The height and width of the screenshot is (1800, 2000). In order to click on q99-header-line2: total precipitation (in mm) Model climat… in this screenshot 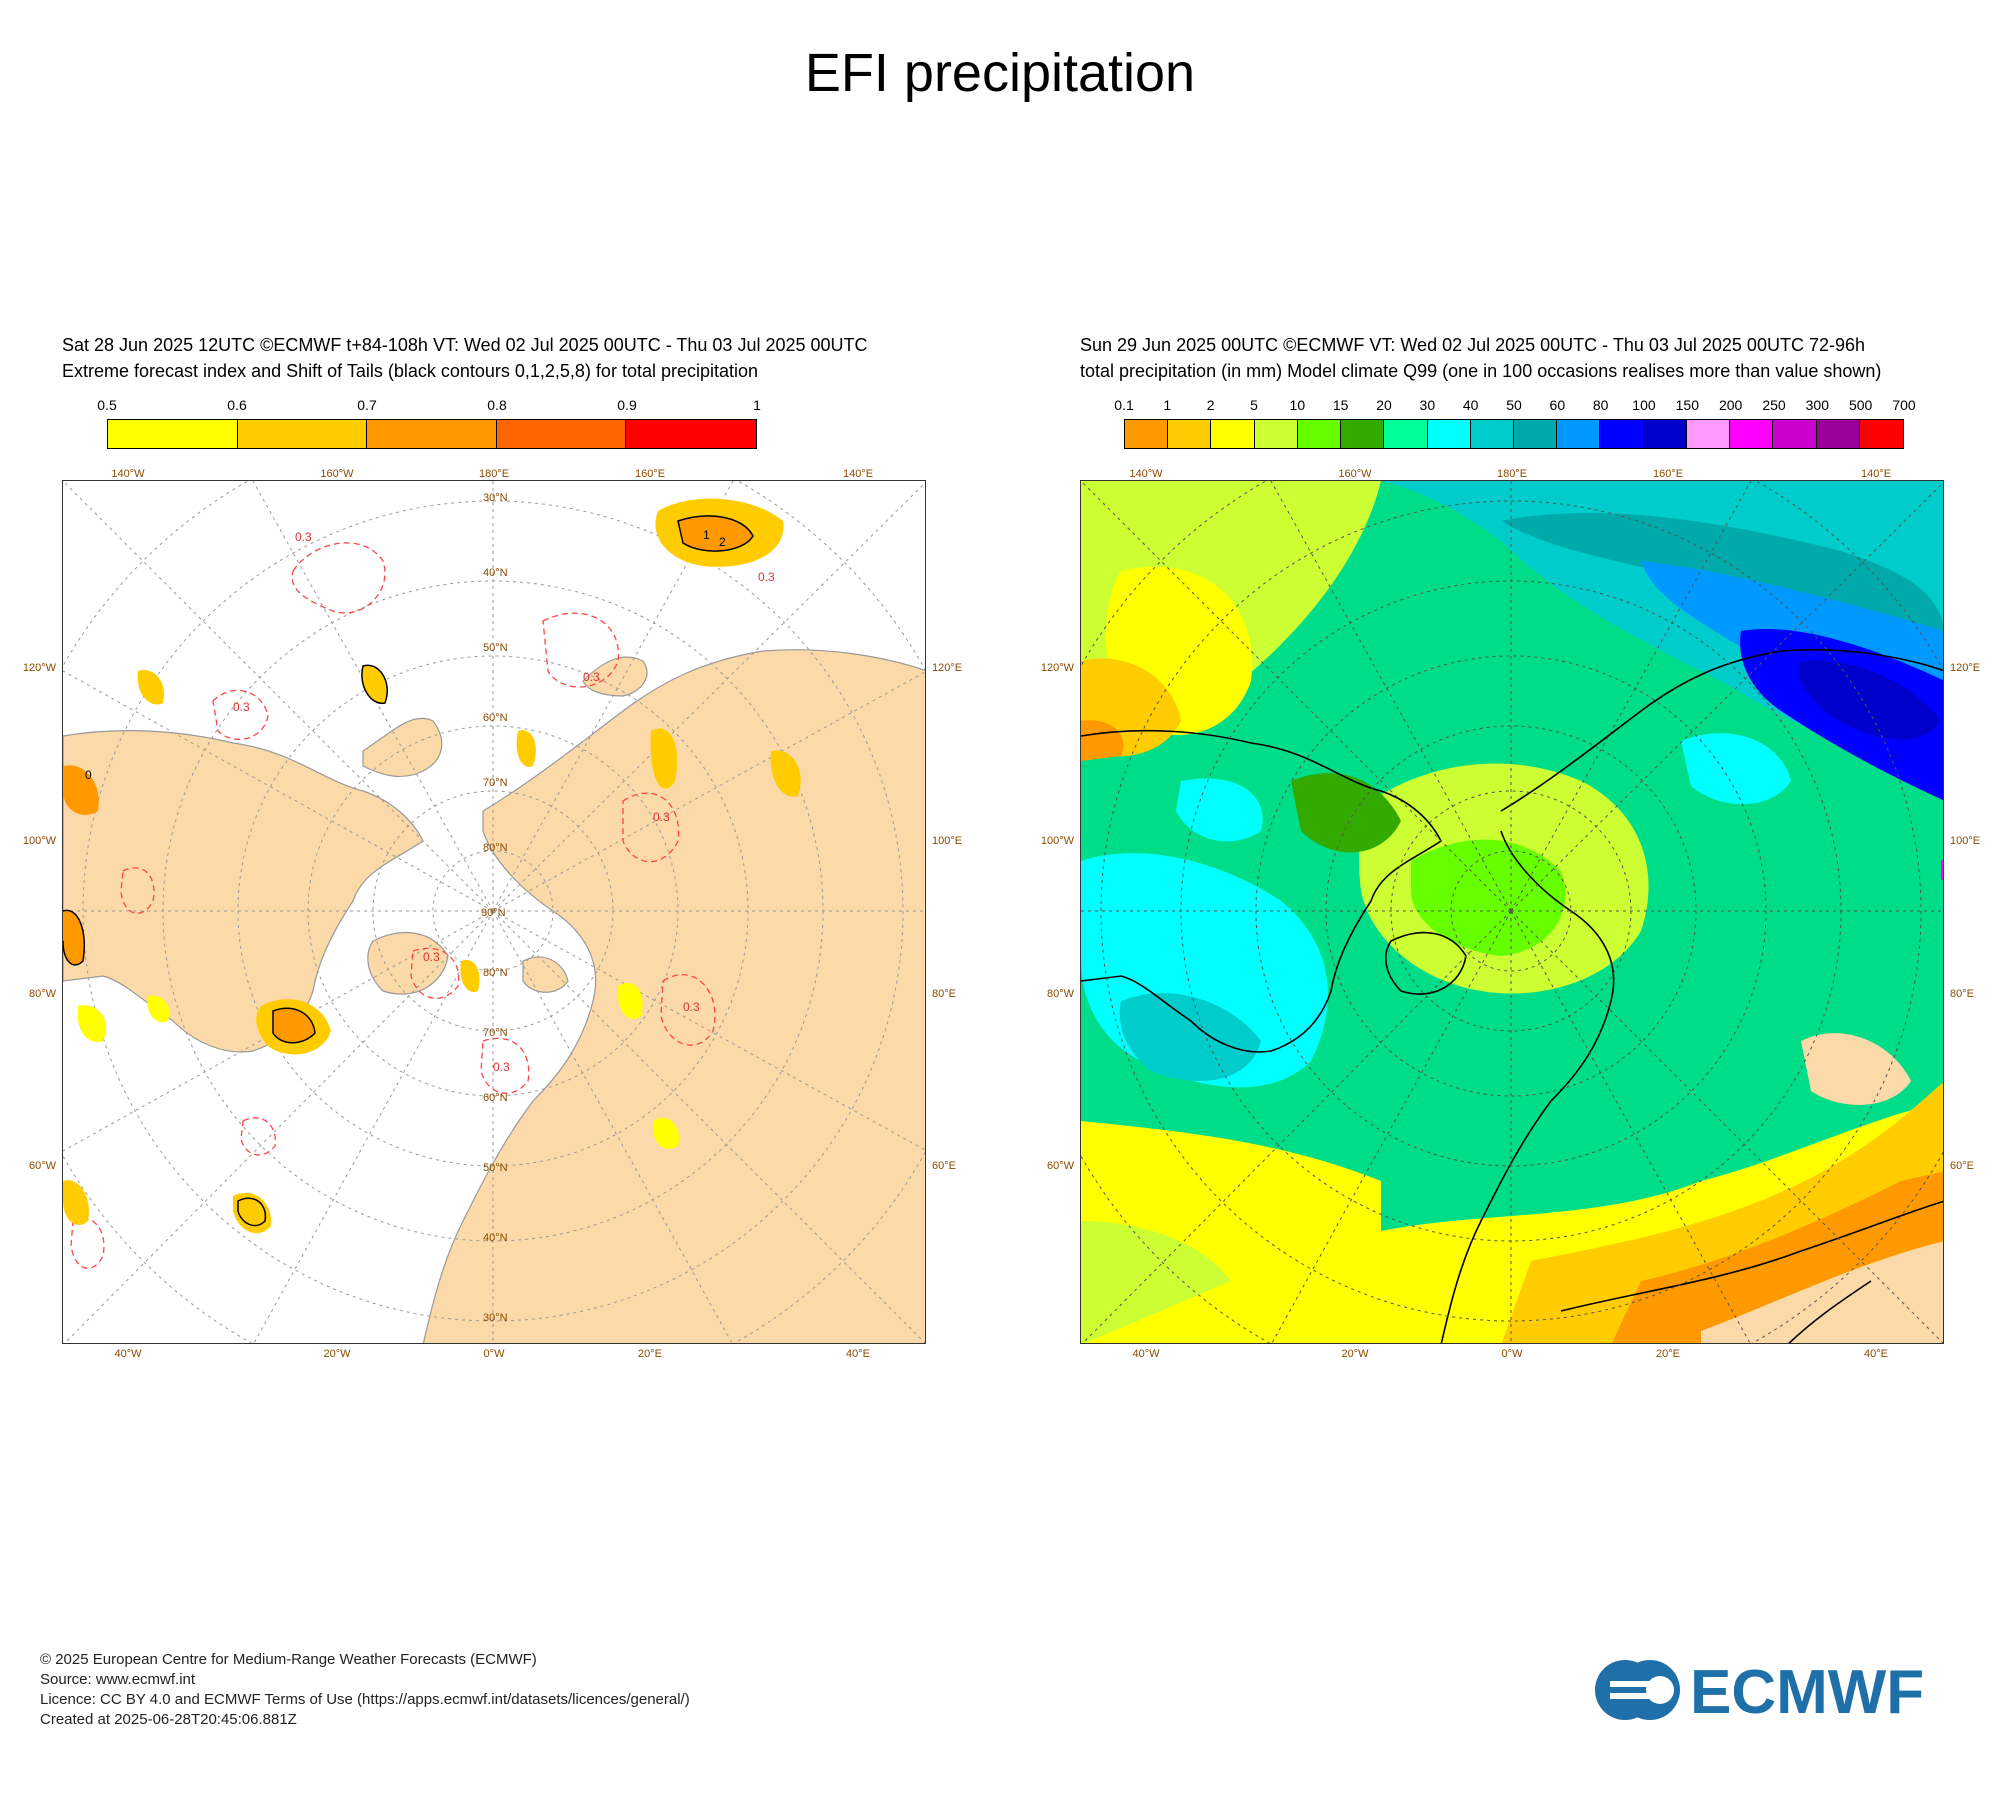, I will do `click(1481, 371)`.